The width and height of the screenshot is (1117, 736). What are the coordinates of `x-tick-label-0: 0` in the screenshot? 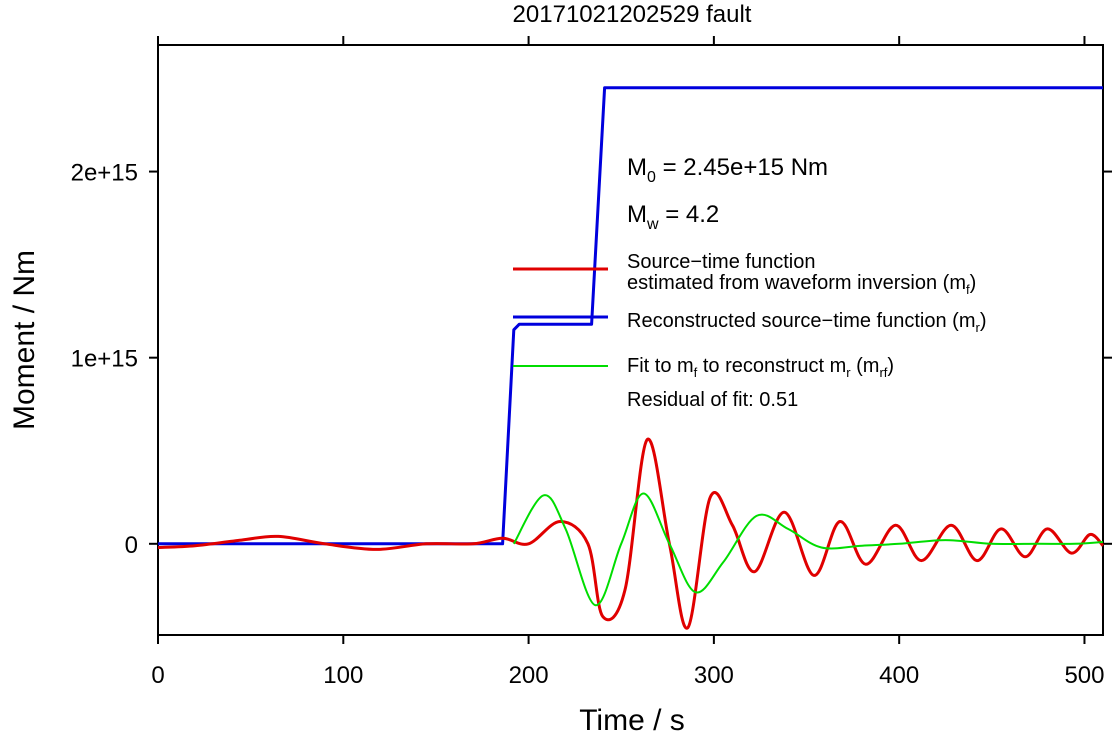 It's located at (157, 675).